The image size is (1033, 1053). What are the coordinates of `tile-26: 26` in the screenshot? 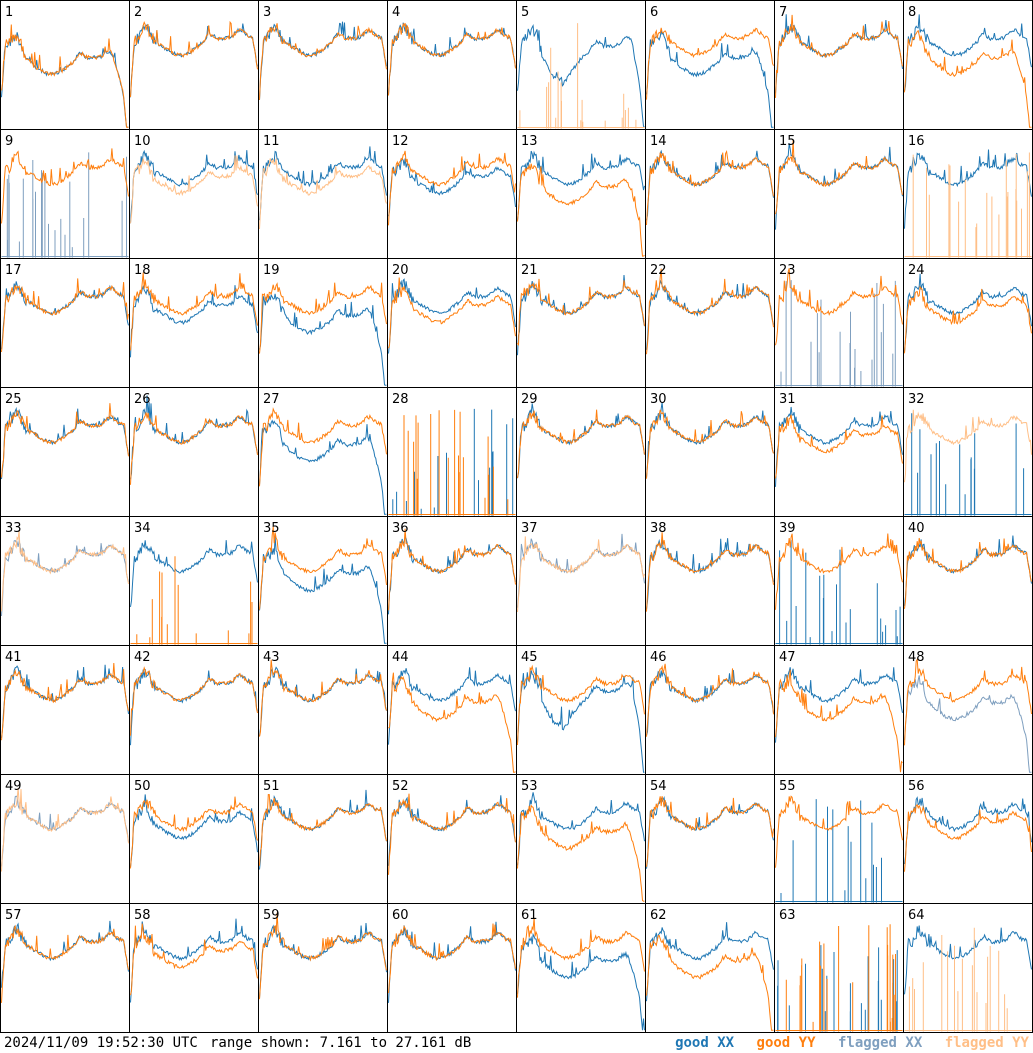 It's located at (194, 452).